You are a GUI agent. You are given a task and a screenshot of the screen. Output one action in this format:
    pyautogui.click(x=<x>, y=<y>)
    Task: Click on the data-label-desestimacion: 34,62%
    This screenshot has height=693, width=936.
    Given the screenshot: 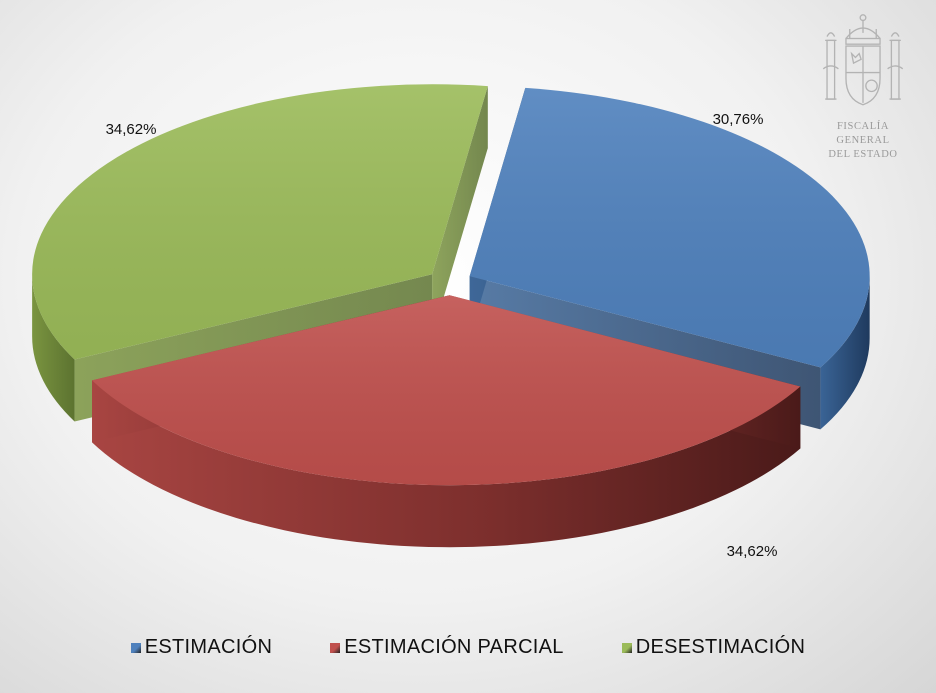 What is the action you would take?
    pyautogui.click(x=131, y=129)
    